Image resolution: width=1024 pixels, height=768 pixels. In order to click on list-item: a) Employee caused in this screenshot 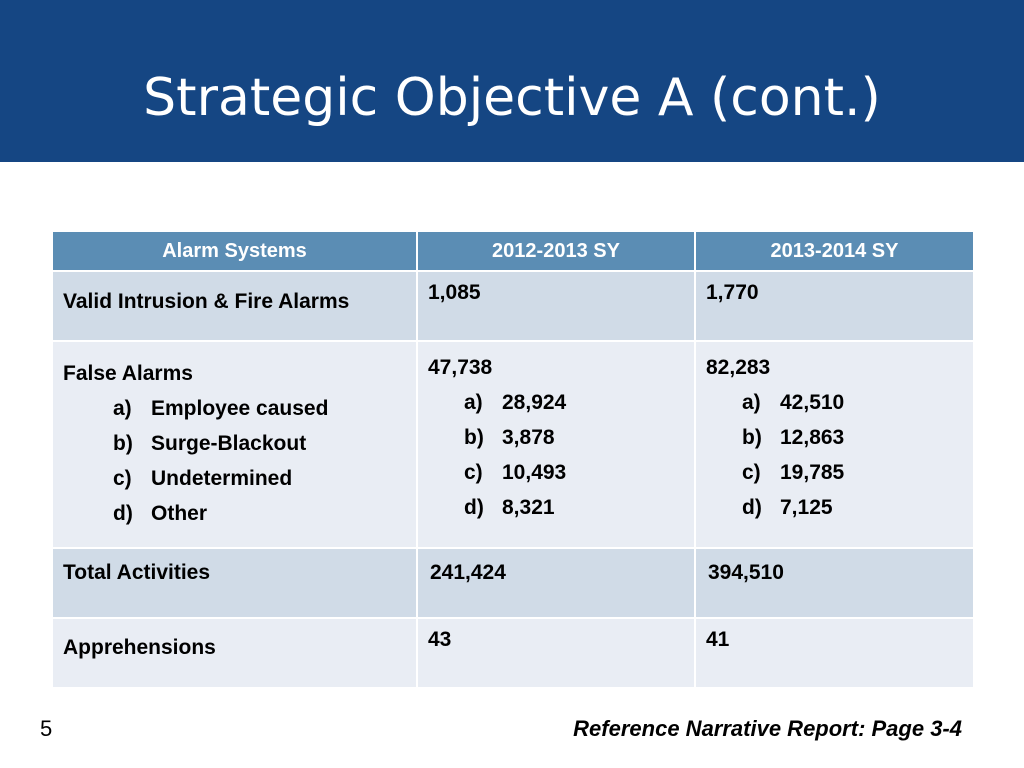, I will do `click(221, 408)`.